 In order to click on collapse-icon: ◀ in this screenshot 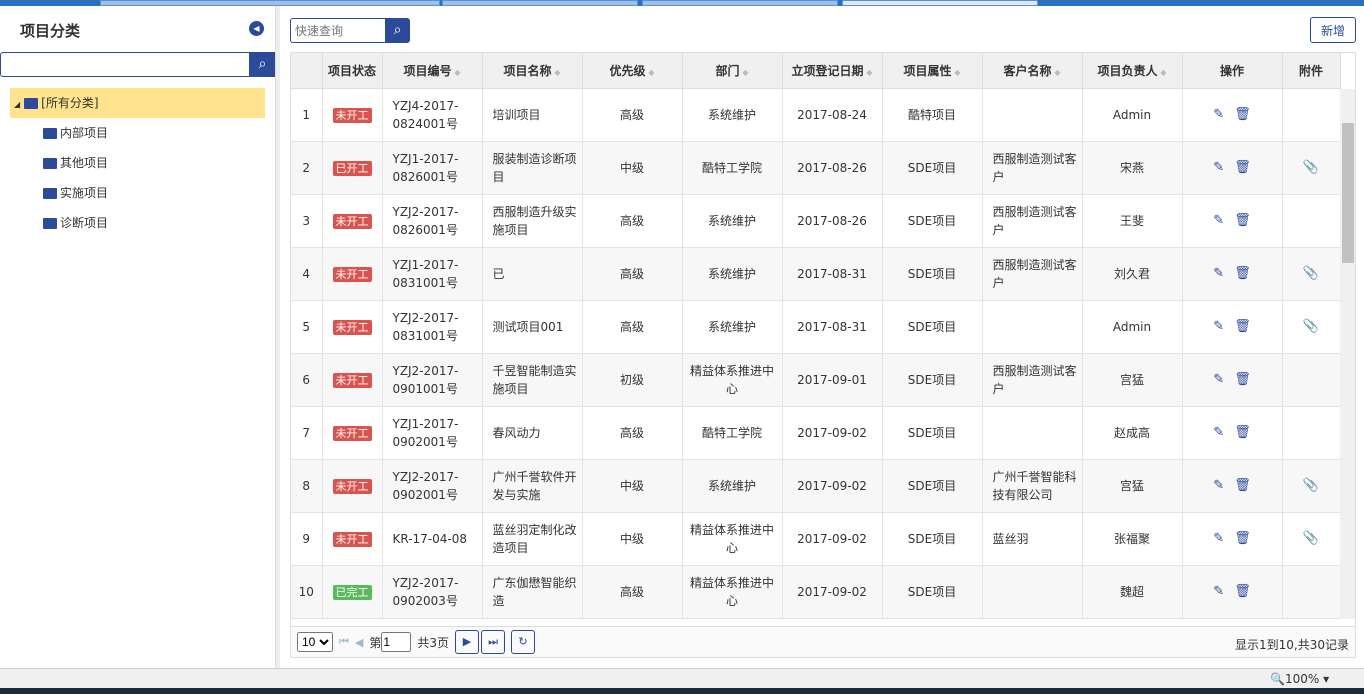, I will do `click(256, 28)`.